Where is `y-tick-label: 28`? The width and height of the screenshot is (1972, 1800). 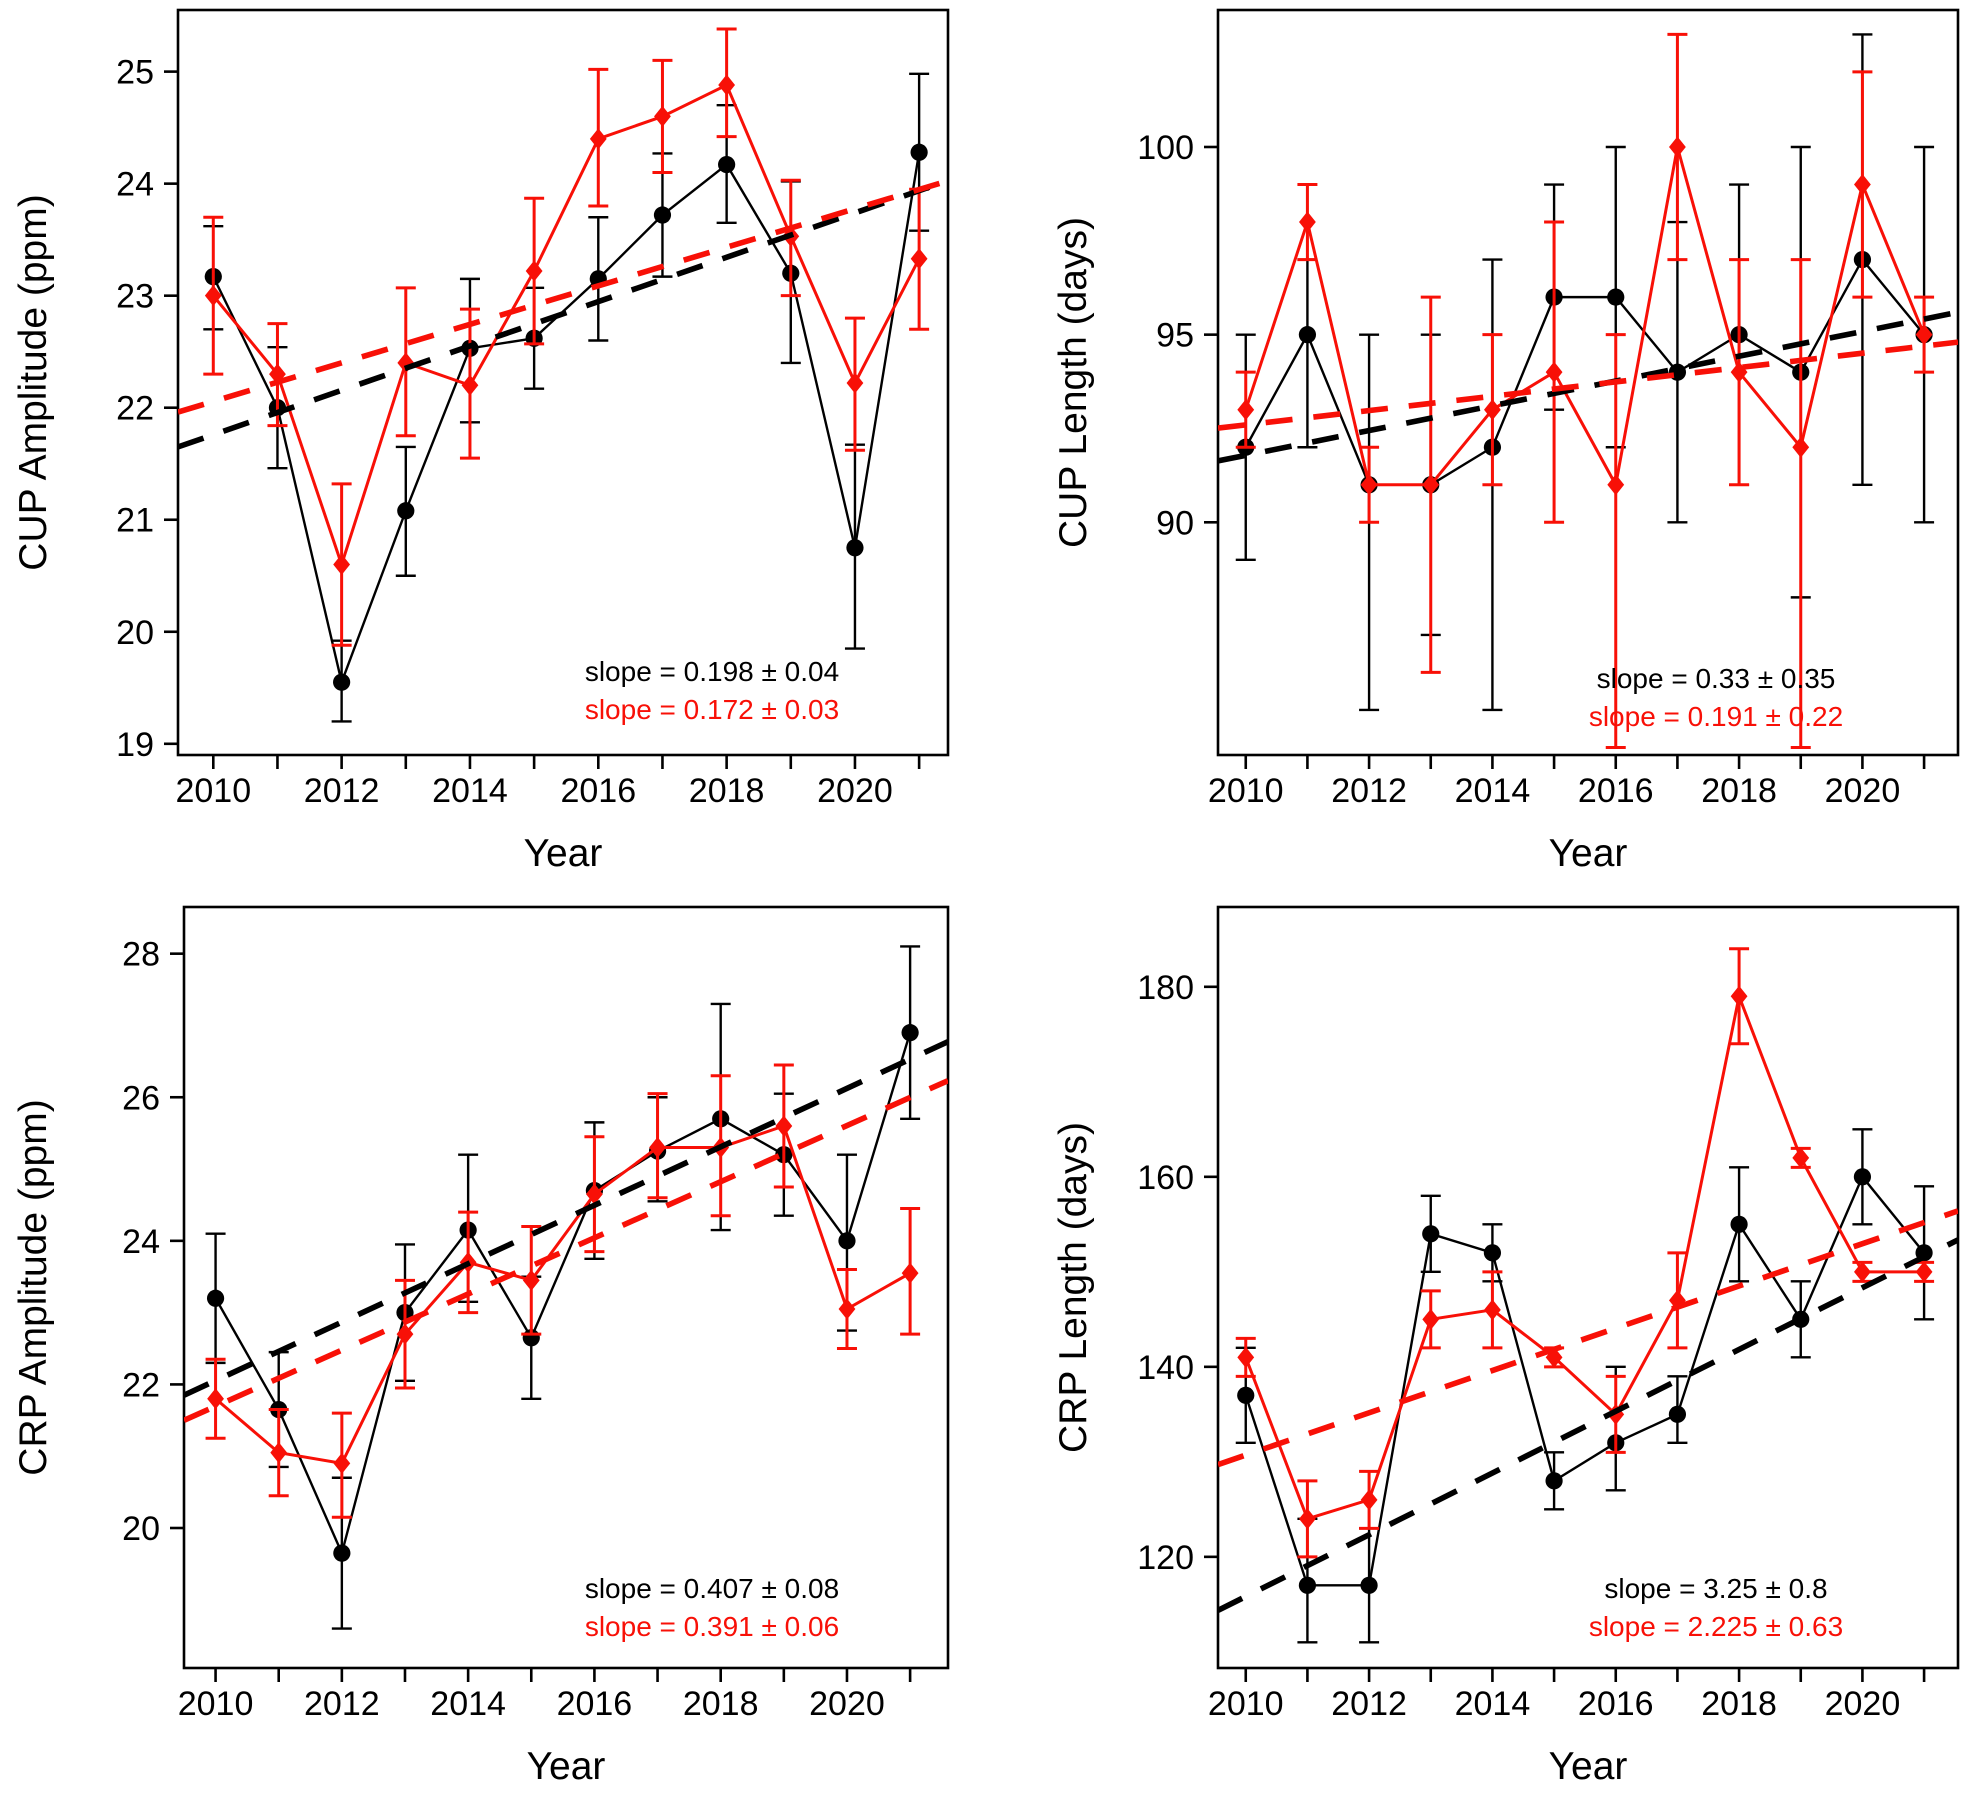
y-tick-label: 28 is located at coordinates (141, 955).